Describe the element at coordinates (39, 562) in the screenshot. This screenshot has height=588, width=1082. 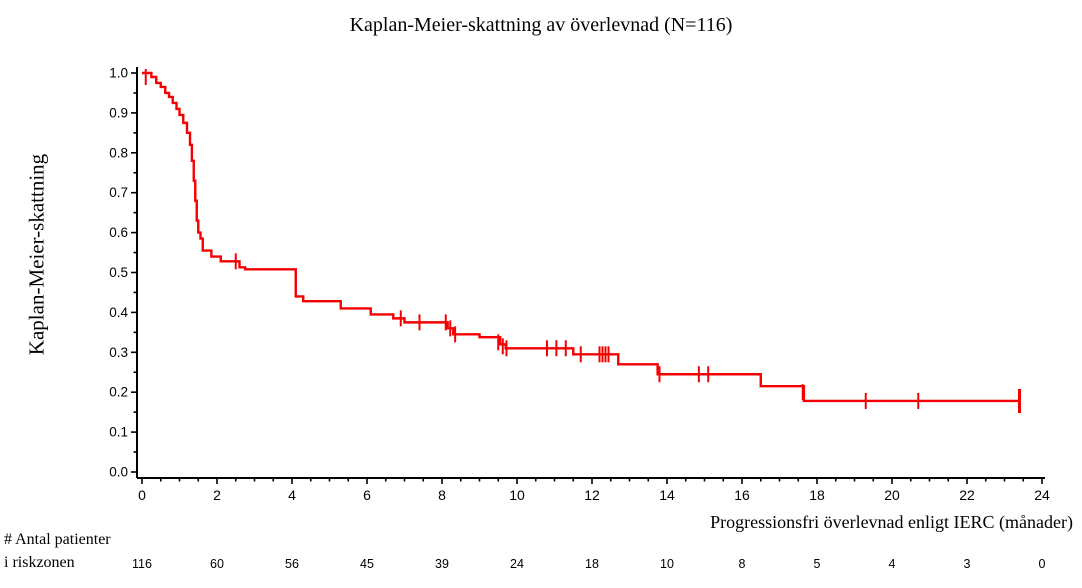
I see `risk-table-label-line2: i riskzonen` at that location.